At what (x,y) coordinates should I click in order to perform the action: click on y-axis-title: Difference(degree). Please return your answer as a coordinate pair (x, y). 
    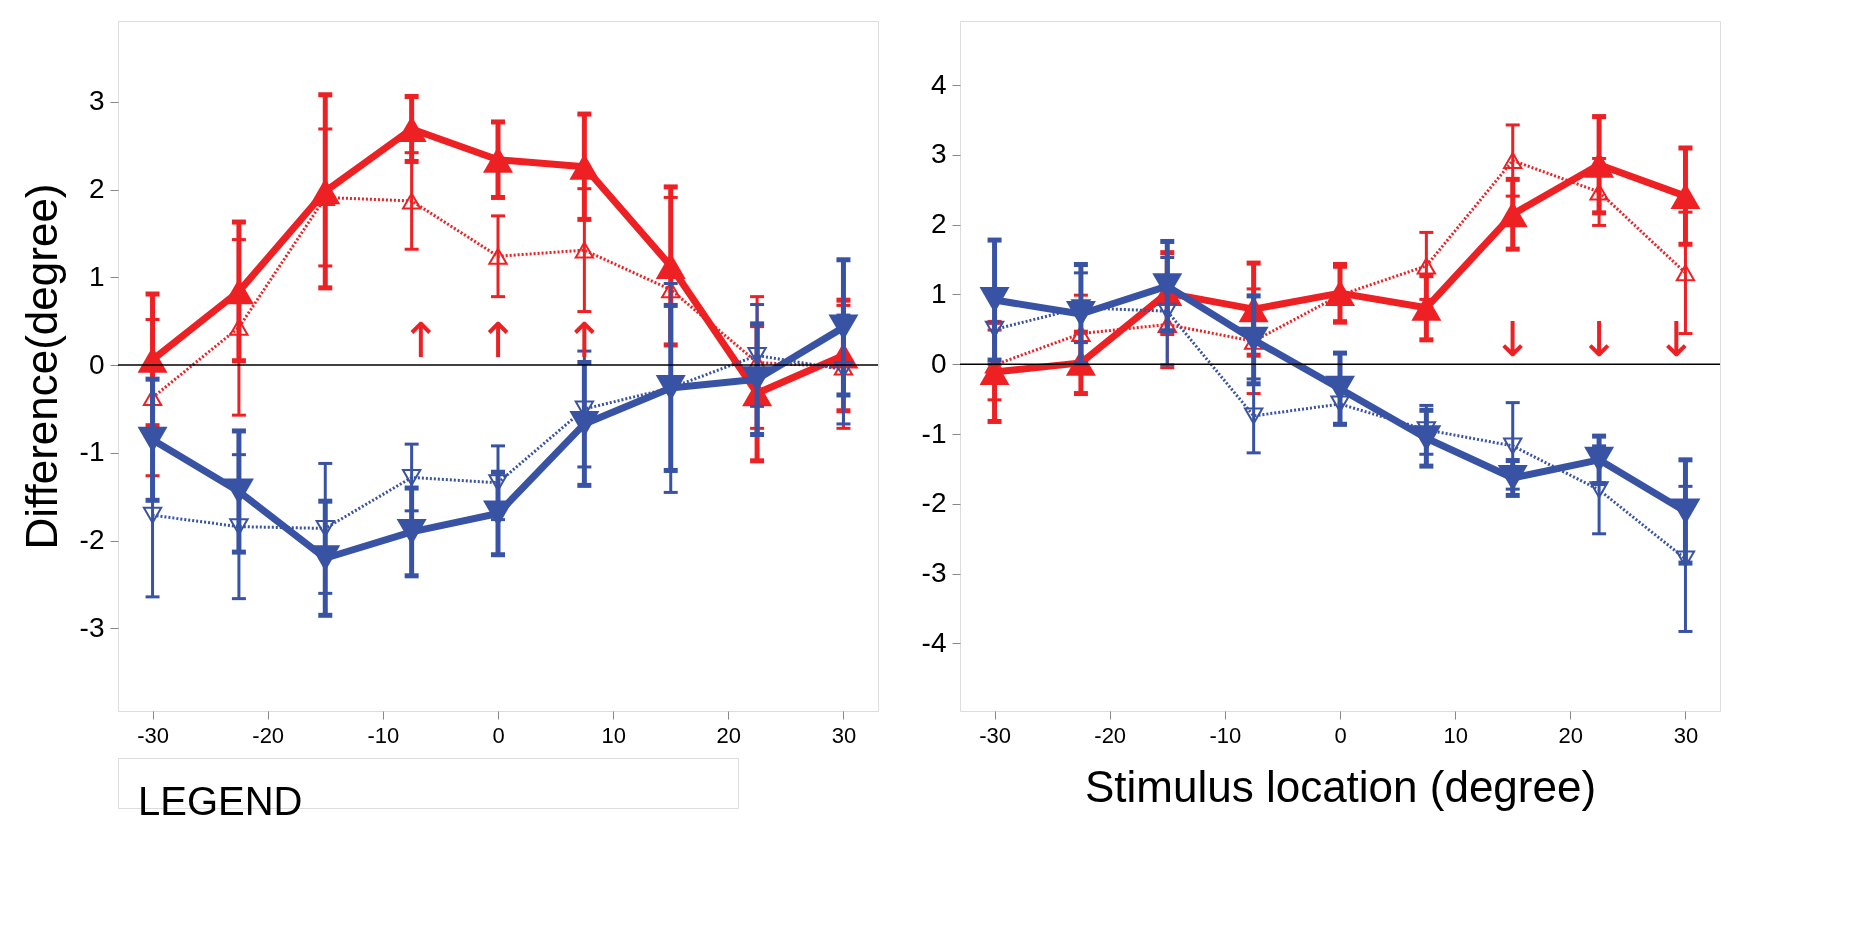
    Looking at the image, I should click on (41, 366).